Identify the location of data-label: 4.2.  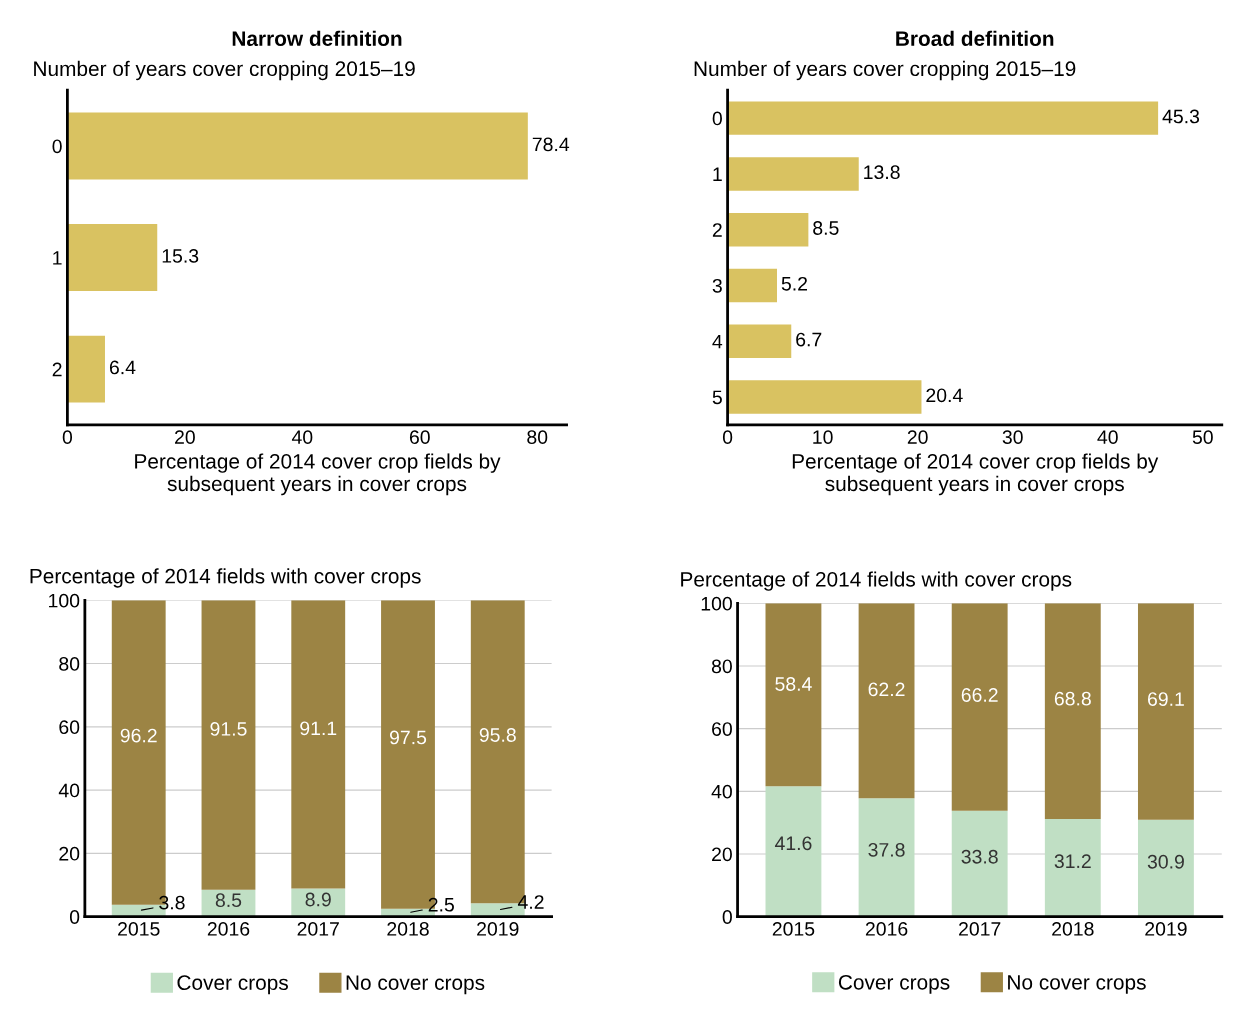
(530, 902).